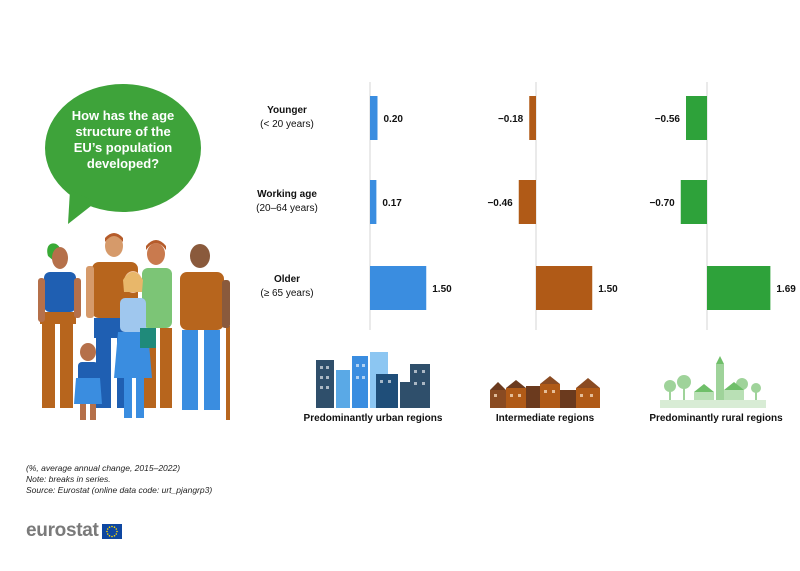 The height and width of the screenshot is (571, 800). I want to click on bar-rural-working-age, so click(693, 202).